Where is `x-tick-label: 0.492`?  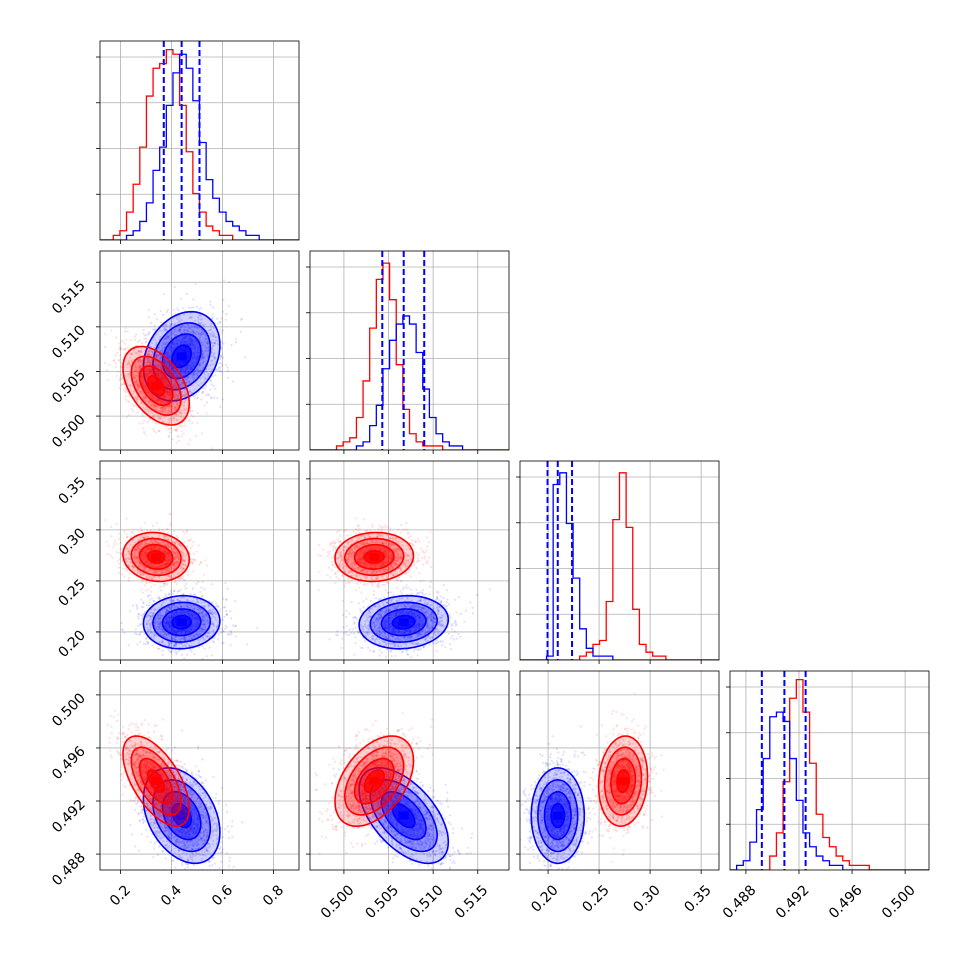 x-tick-label: 0.492 is located at coordinates (793, 902).